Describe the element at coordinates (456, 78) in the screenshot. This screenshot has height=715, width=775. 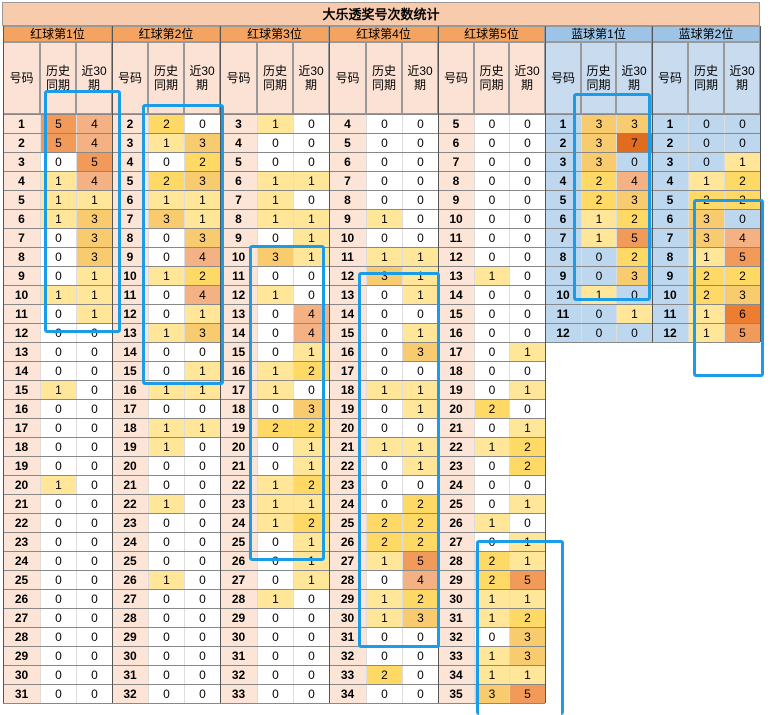
I see `column-header-num: 号码` at that location.